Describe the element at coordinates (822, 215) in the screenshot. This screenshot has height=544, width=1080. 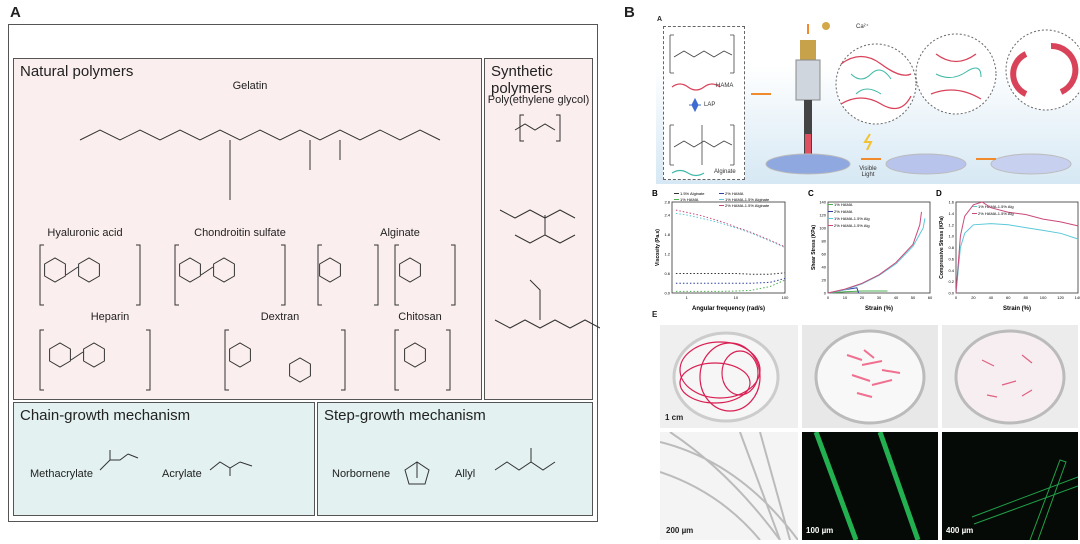
I see `y-tick-label: 120` at that location.